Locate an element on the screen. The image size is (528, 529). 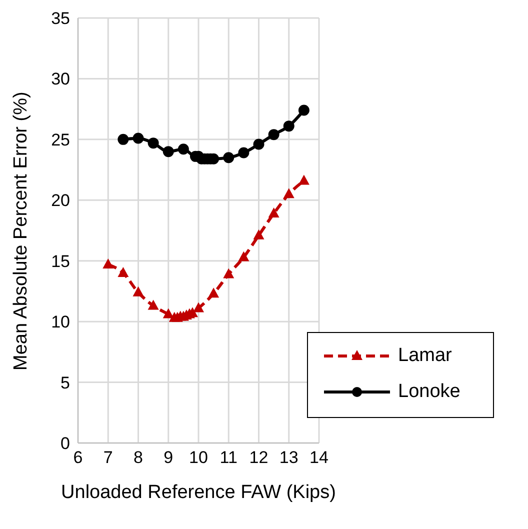
x-tick-label: 11 is located at coordinates (229, 458).